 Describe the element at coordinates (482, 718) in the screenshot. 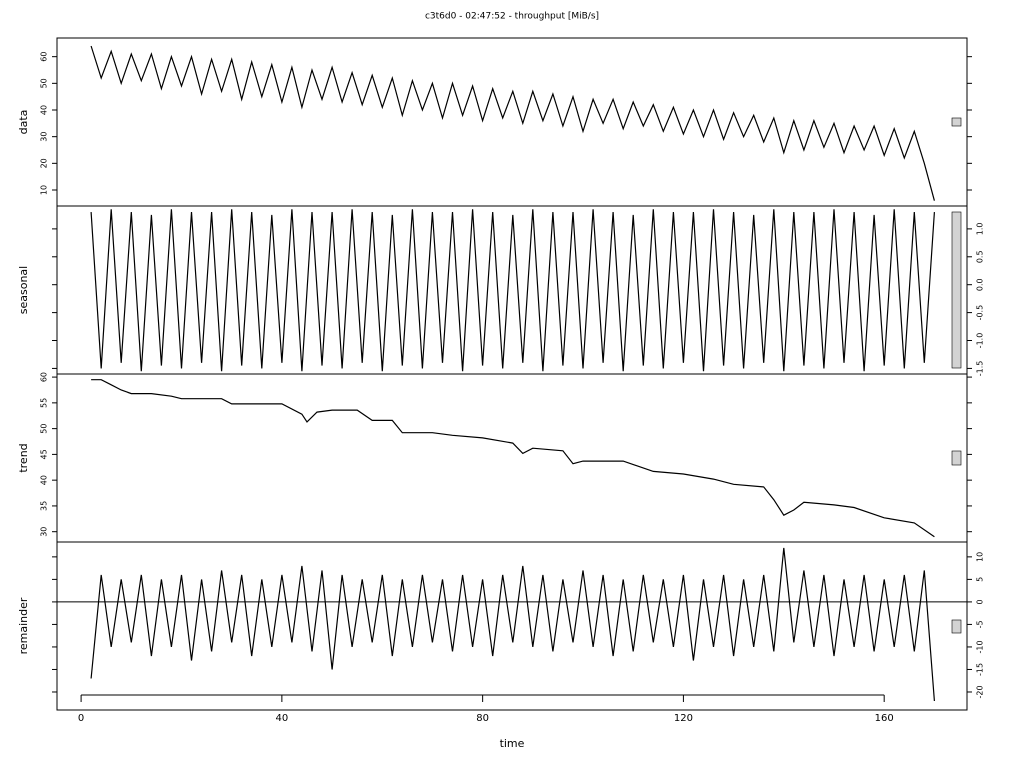

I see `x-tick-label: 80` at that location.